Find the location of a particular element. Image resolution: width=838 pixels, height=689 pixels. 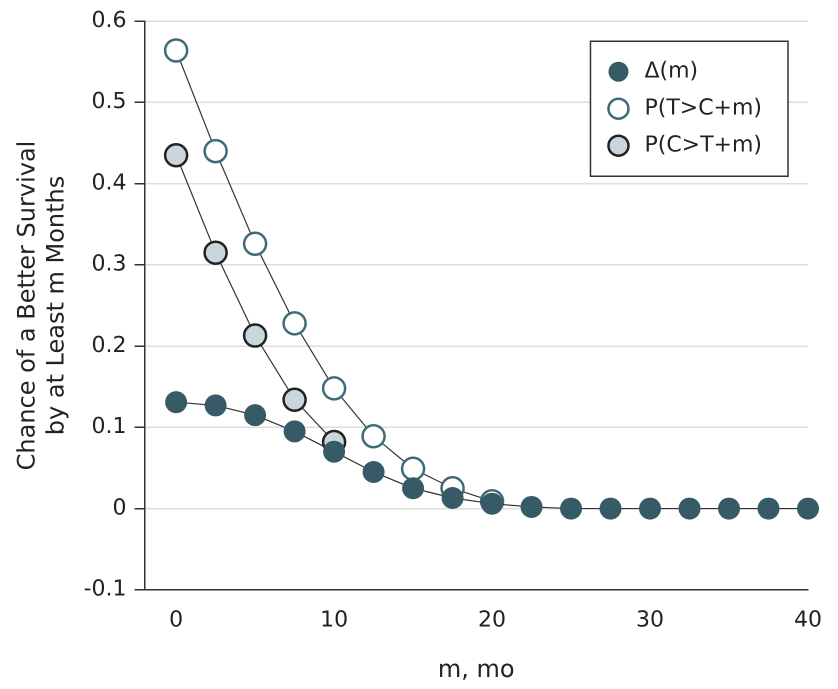

y-tick-label: 0.4 is located at coordinates (109, 183).